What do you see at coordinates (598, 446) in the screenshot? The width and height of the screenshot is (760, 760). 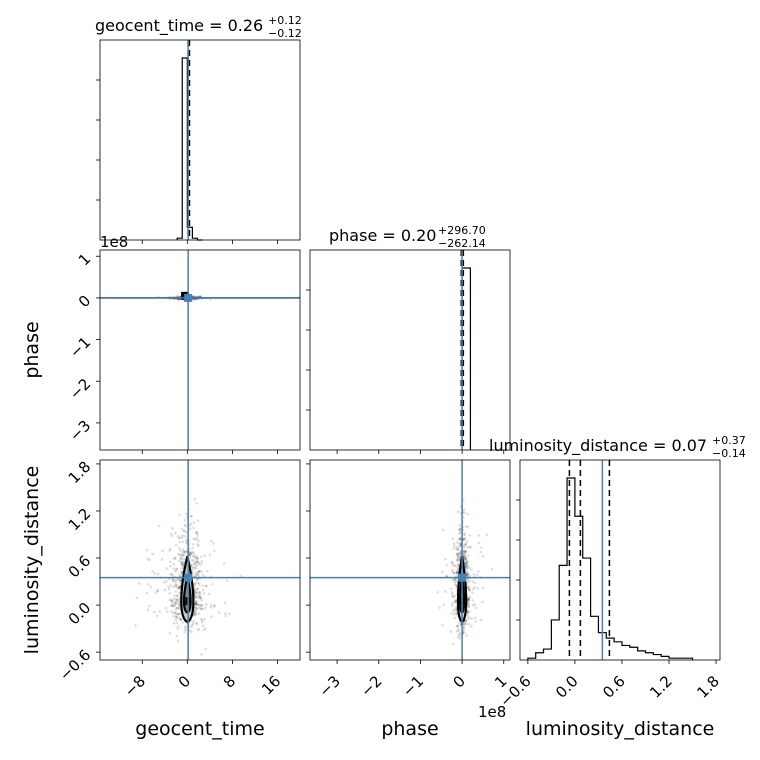 I see `title-luminosity-distance: luminosity_distance = 0.07` at bounding box center [598, 446].